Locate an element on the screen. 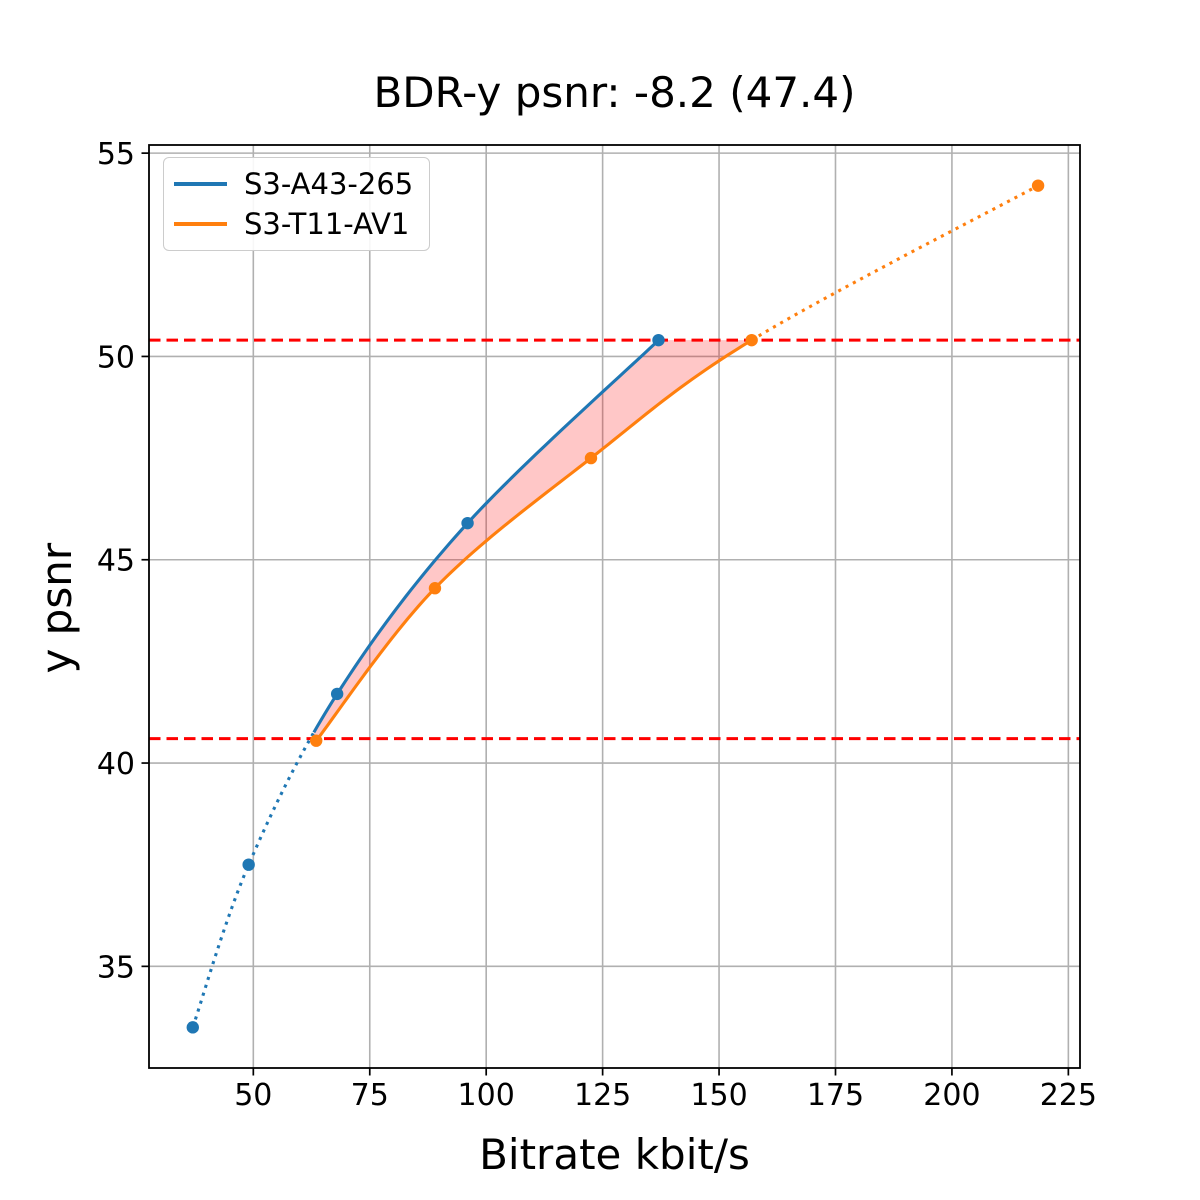  x-tick-label: 50 is located at coordinates (253, 1095).